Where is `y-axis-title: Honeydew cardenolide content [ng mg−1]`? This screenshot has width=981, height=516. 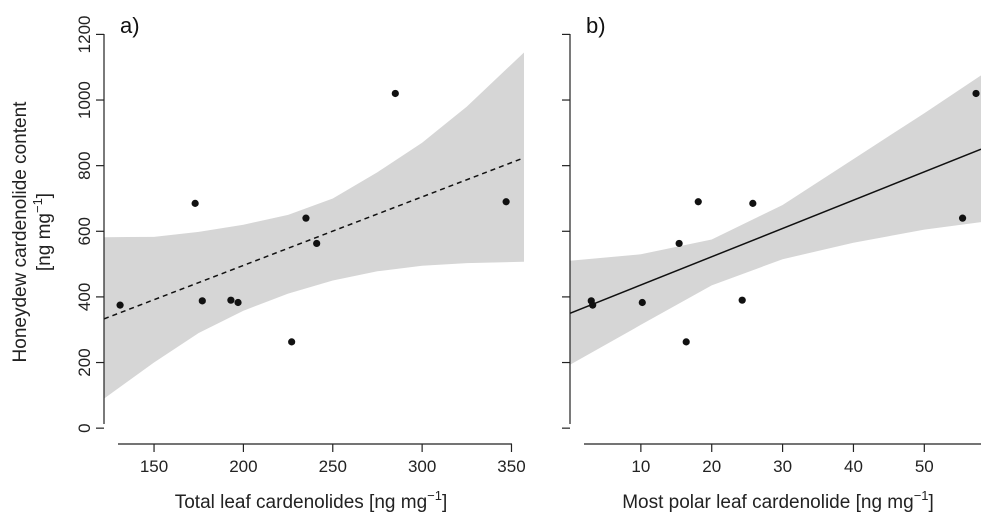
y-axis-title: Honeydew cardenolide content [ng mg−1] is located at coordinates (32, 232).